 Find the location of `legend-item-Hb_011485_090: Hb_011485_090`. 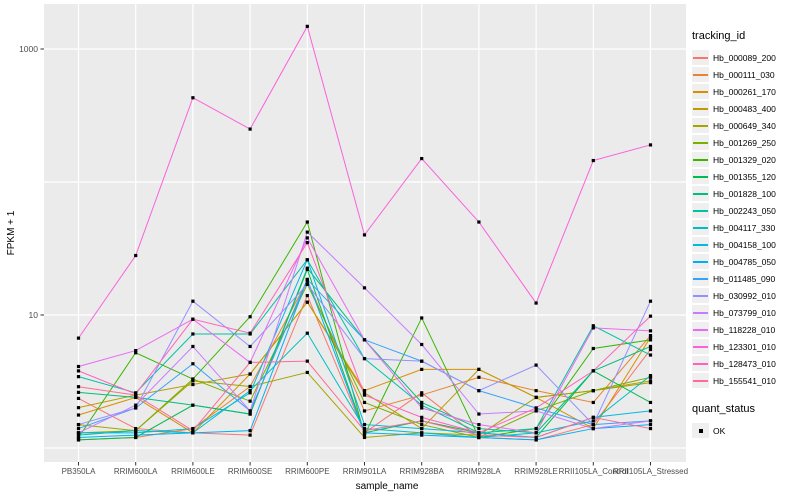

legend-item-Hb_011485_090: Hb_011485_090 is located at coordinates (745, 278).